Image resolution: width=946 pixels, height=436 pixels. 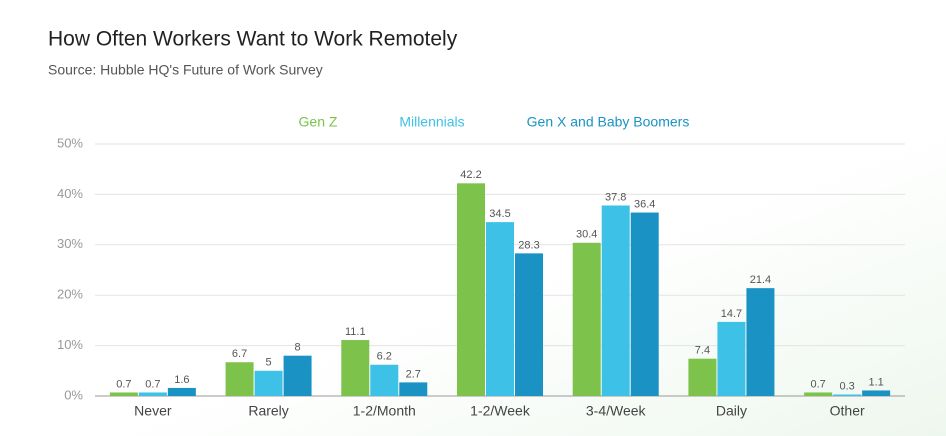 I want to click on x-tick-label: Rarely, so click(x=268, y=411).